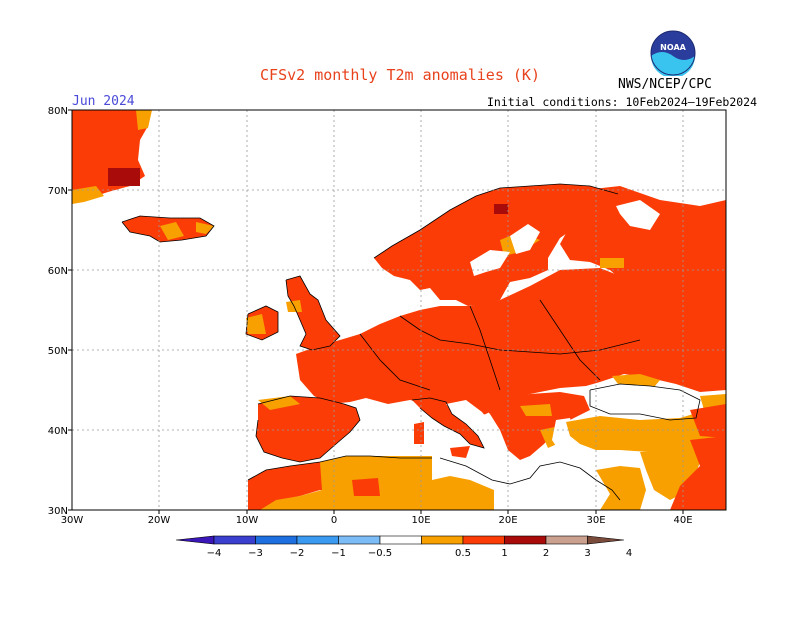 This screenshot has width=800, height=618. Describe the element at coordinates (612, 263) in the screenshot. I see `karelia-mild` at that location.